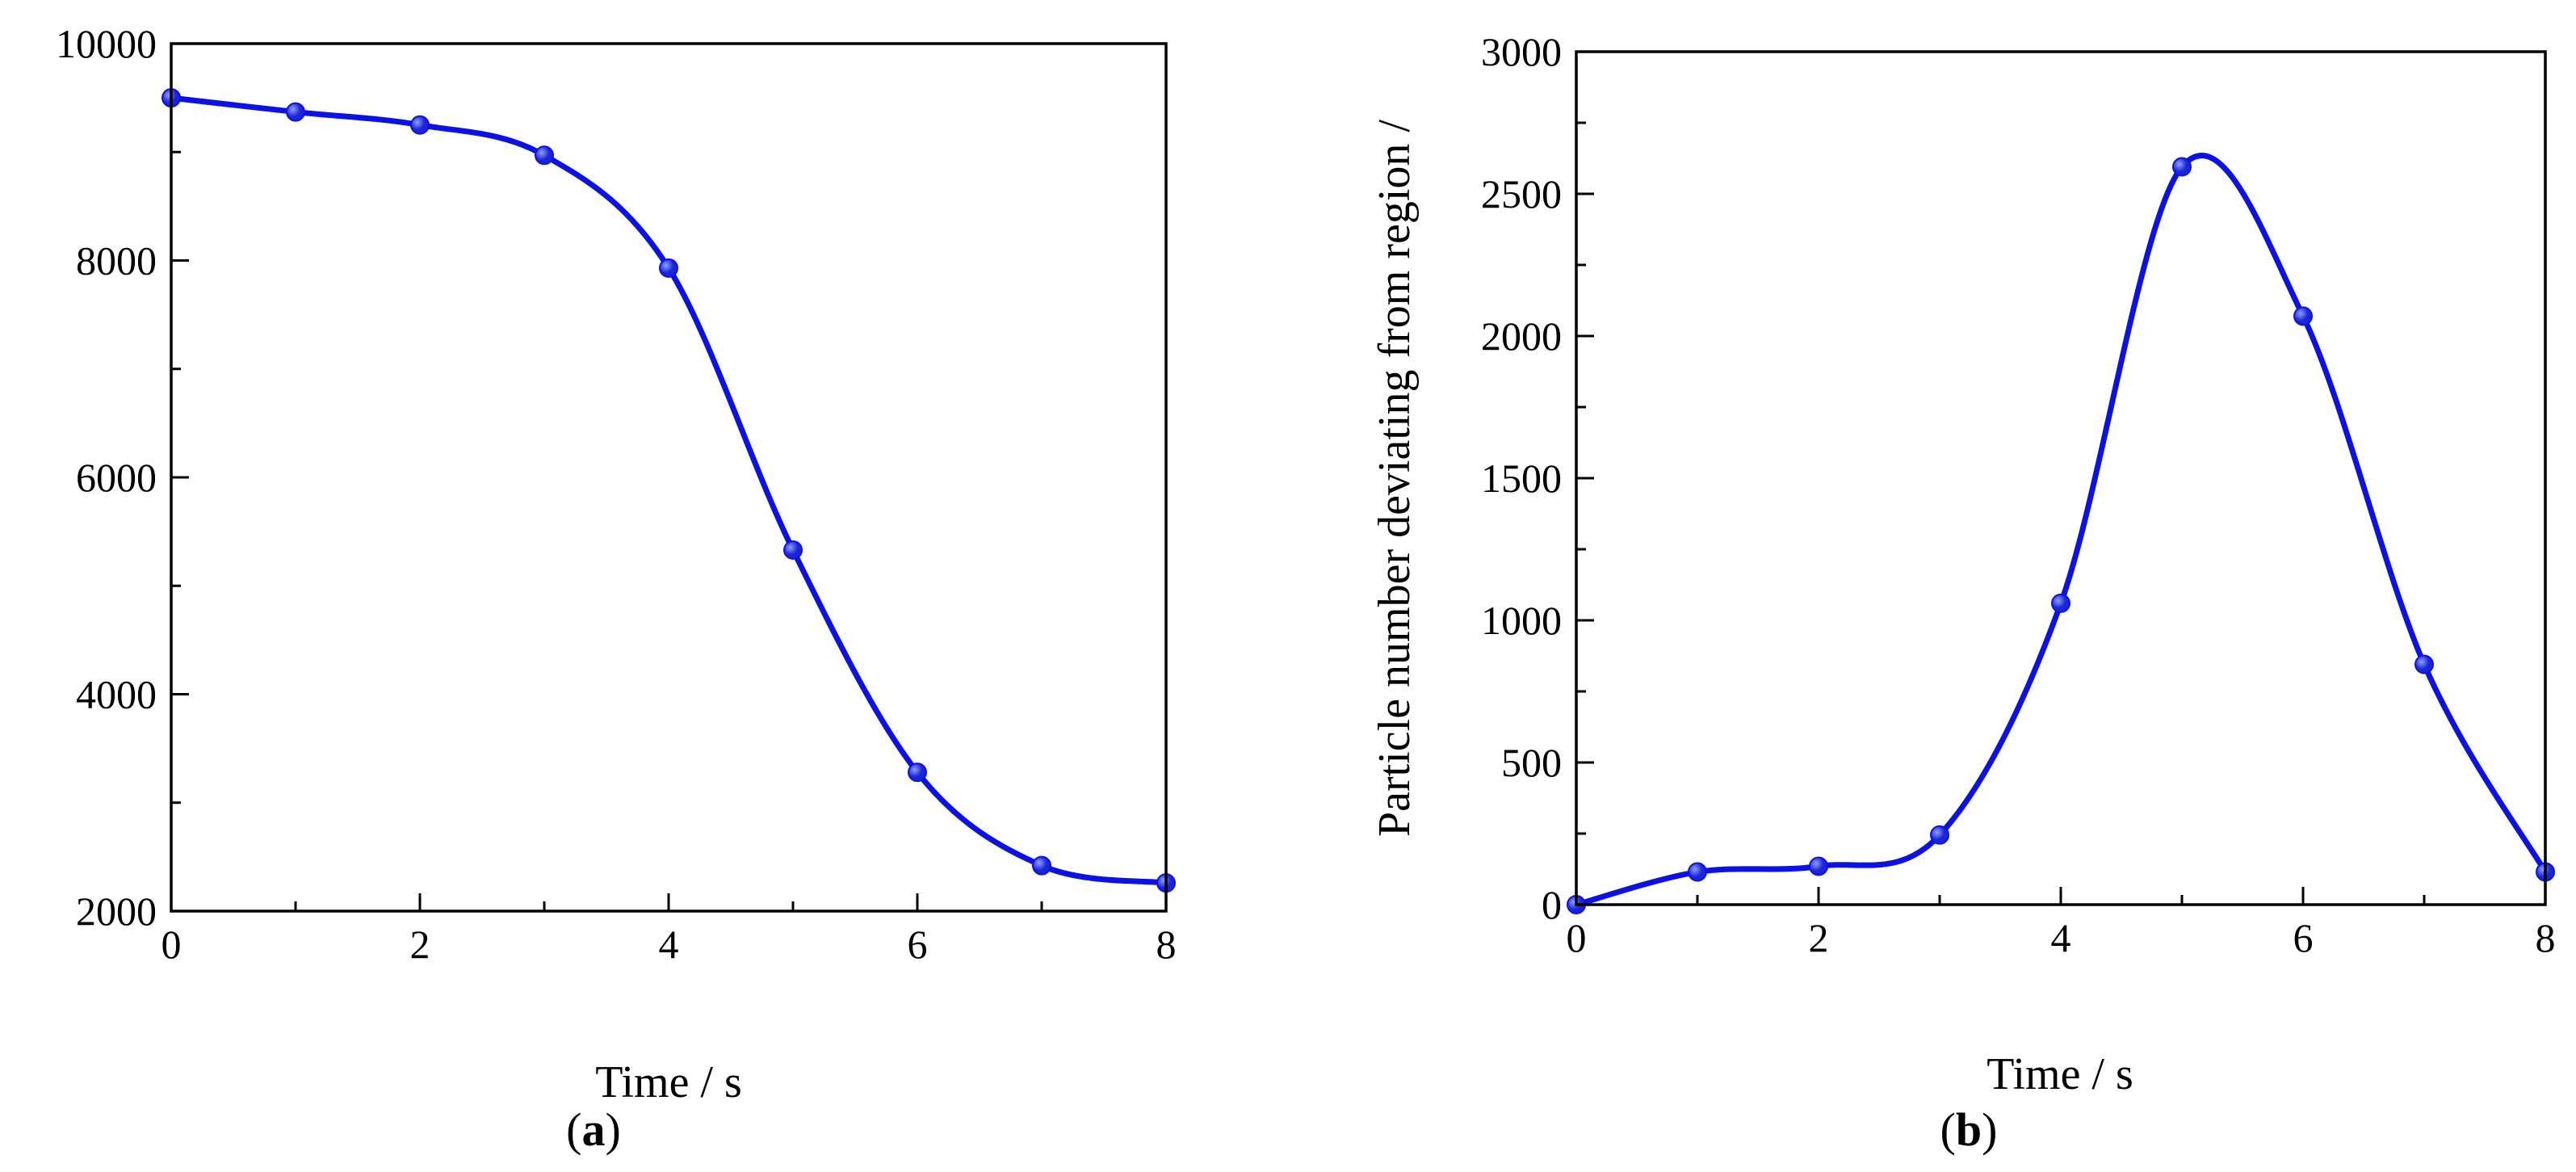 Image resolution: width=2576 pixels, height=1172 pixels. Describe the element at coordinates (1521, 620) in the screenshot. I see `y-tick-label: 1000` at that location.